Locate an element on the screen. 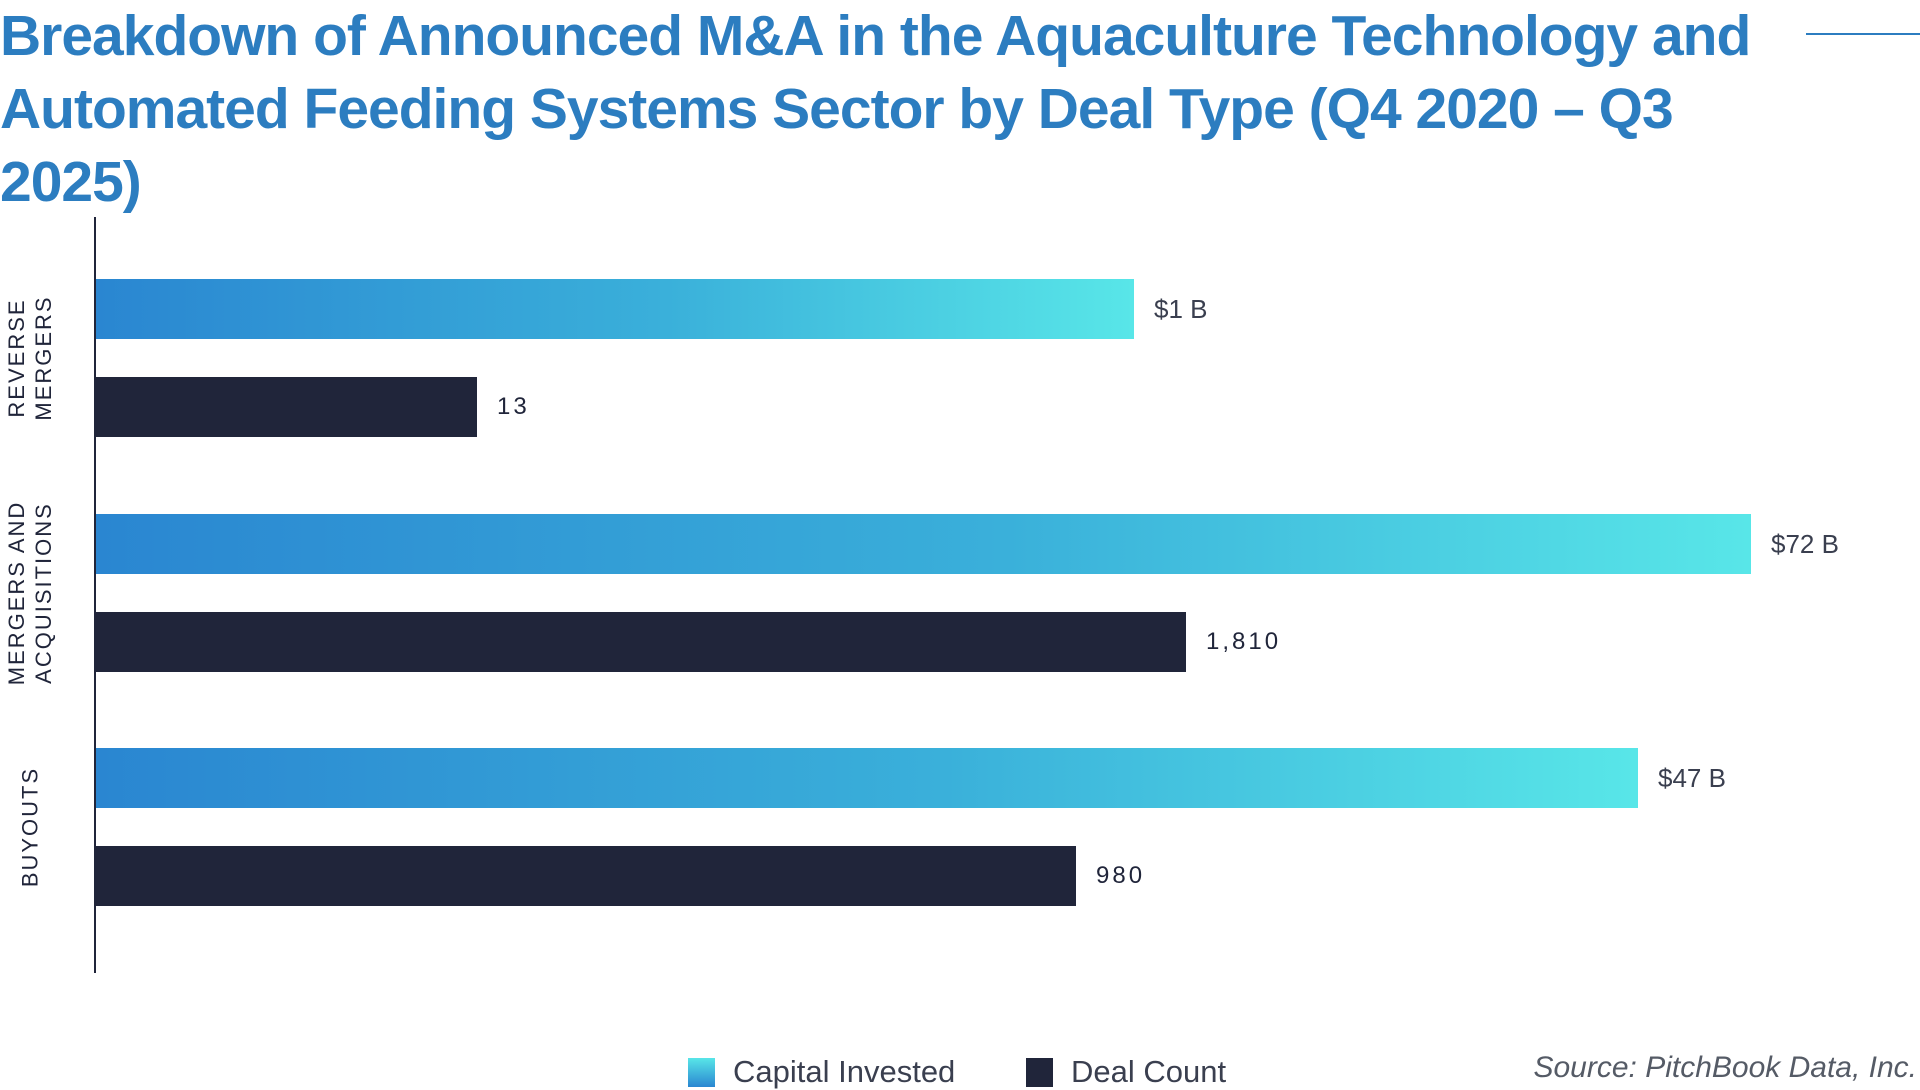  deal-count-label: 1,810 is located at coordinates (1244, 641).